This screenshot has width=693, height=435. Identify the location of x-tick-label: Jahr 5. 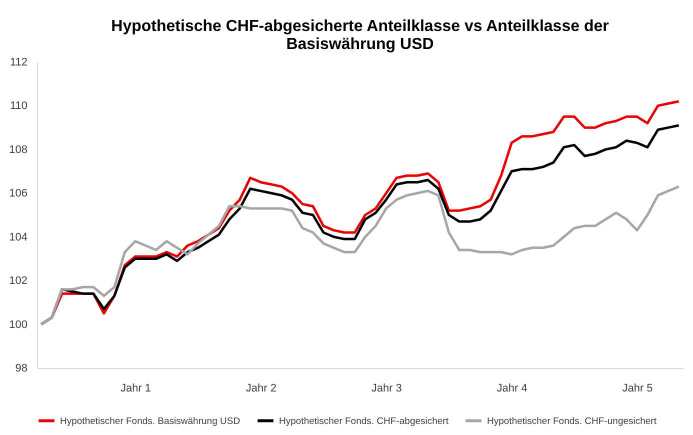
(637, 388).